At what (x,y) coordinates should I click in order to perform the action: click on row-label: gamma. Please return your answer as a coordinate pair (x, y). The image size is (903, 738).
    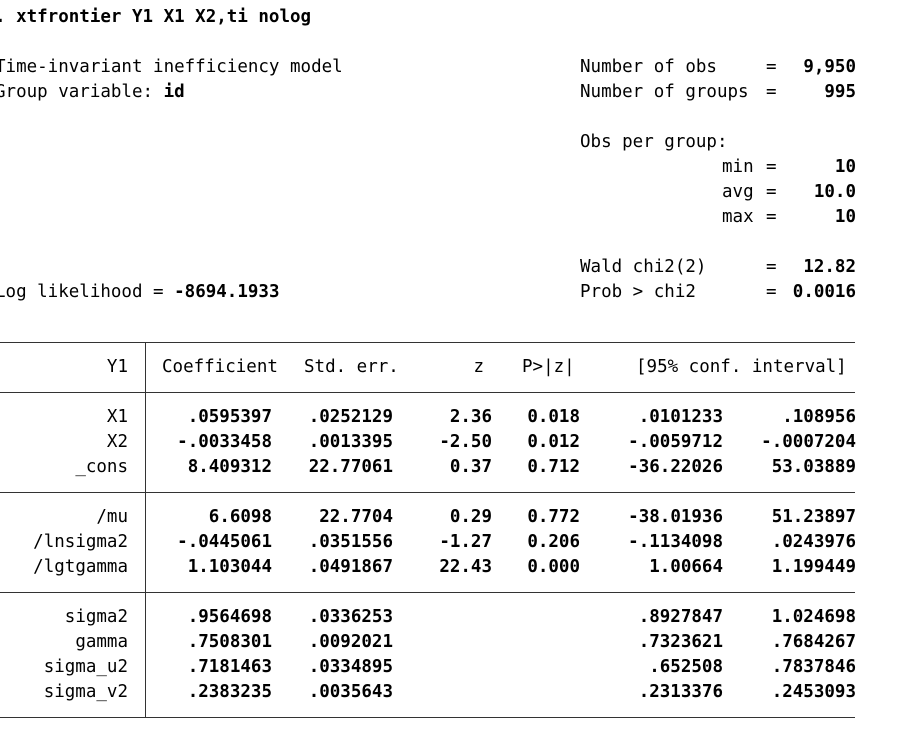
    Looking at the image, I should click on (101, 642).